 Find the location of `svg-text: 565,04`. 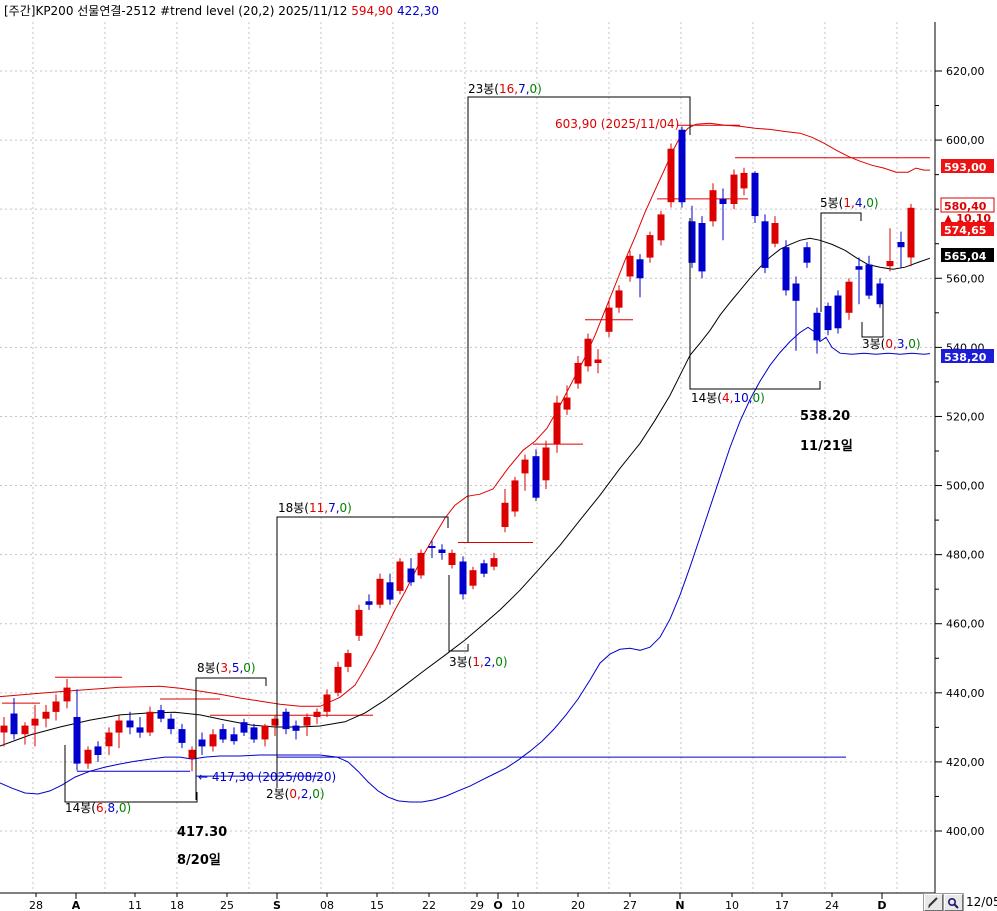

svg-text: 565,04 is located at coordinates (965, 256).